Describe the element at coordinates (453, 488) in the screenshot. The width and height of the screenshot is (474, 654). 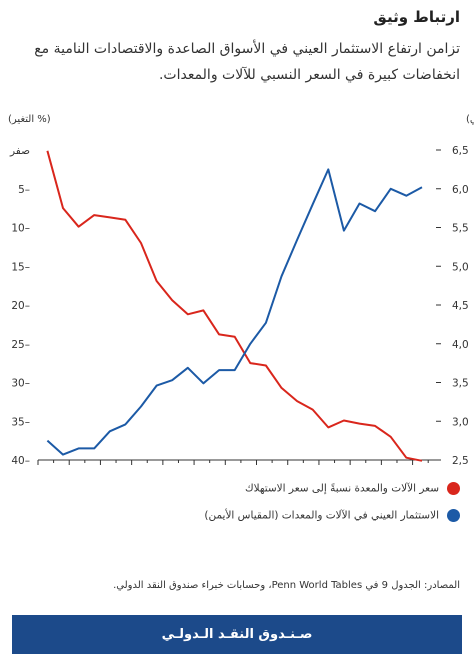
I see `legend-swatch-red` at that location.